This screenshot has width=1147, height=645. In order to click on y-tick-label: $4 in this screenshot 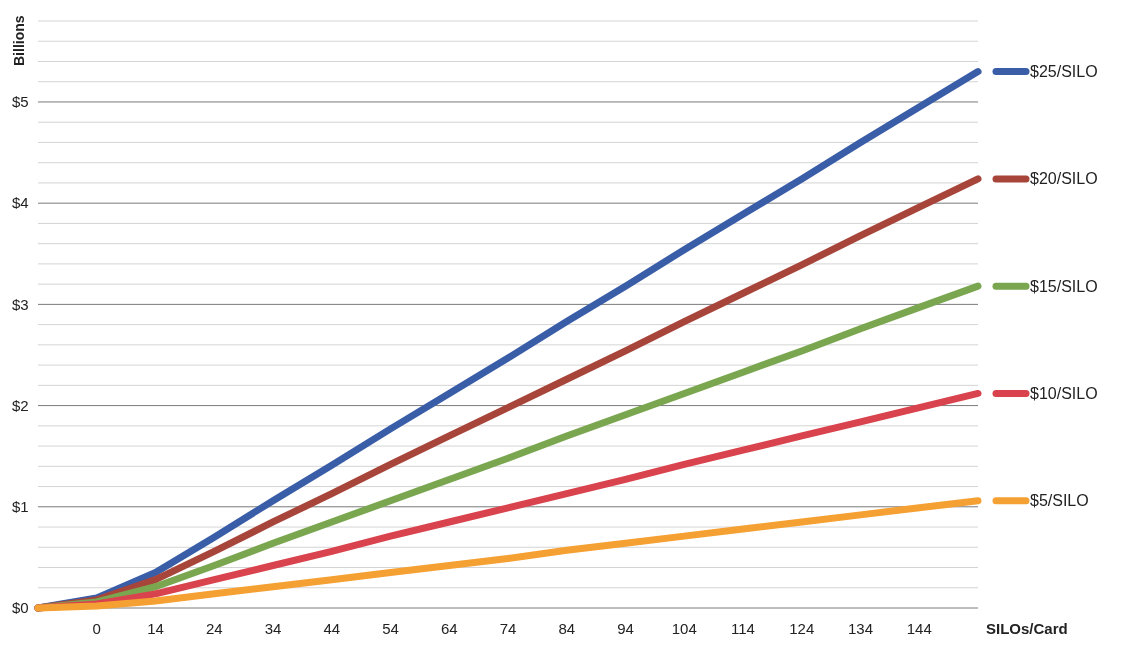, I will do `click(20, 203)`.